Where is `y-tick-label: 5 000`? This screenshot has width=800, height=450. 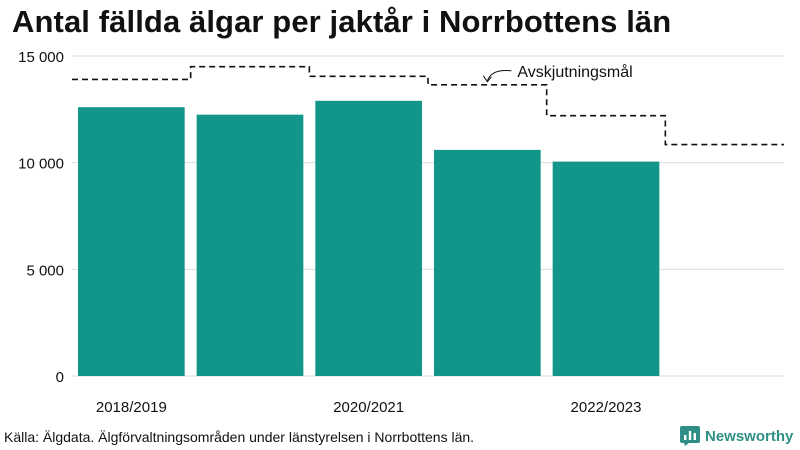 y-tick-label: 5 000 is located at coordinates (45, 270).